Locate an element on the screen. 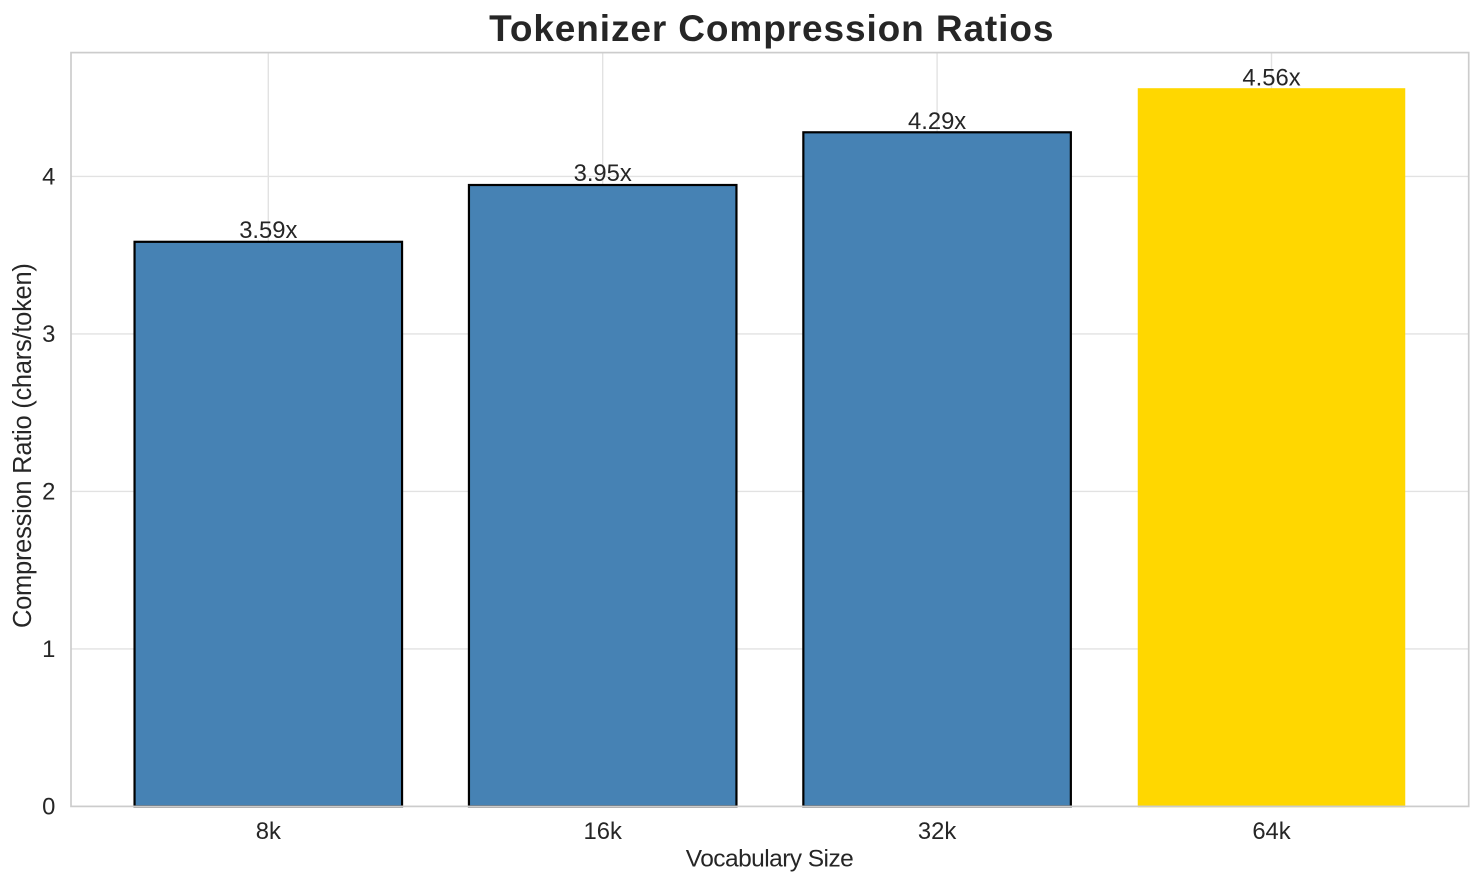 This screenshot has width=1483, height=885. svg-text: 0 is located at coordinates (48, 807).